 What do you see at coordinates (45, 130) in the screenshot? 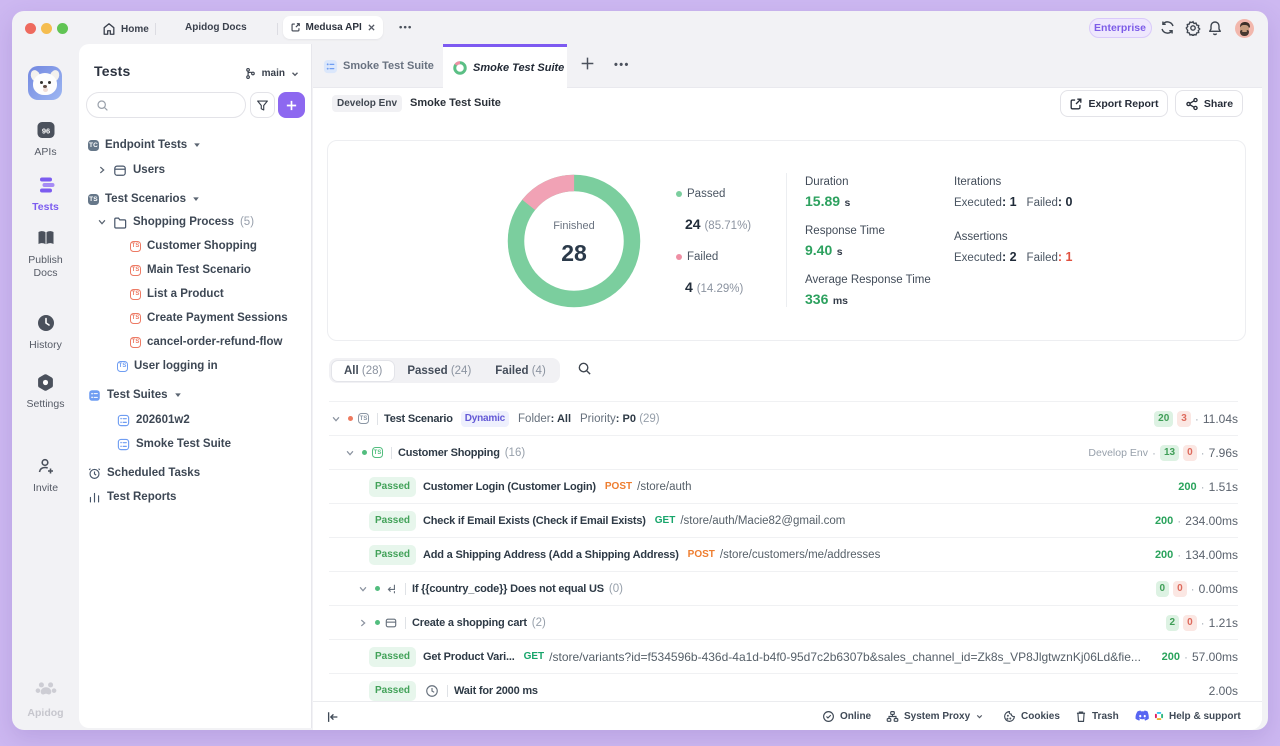
I see `svg-text: 96` at bounding box center [45, 130].